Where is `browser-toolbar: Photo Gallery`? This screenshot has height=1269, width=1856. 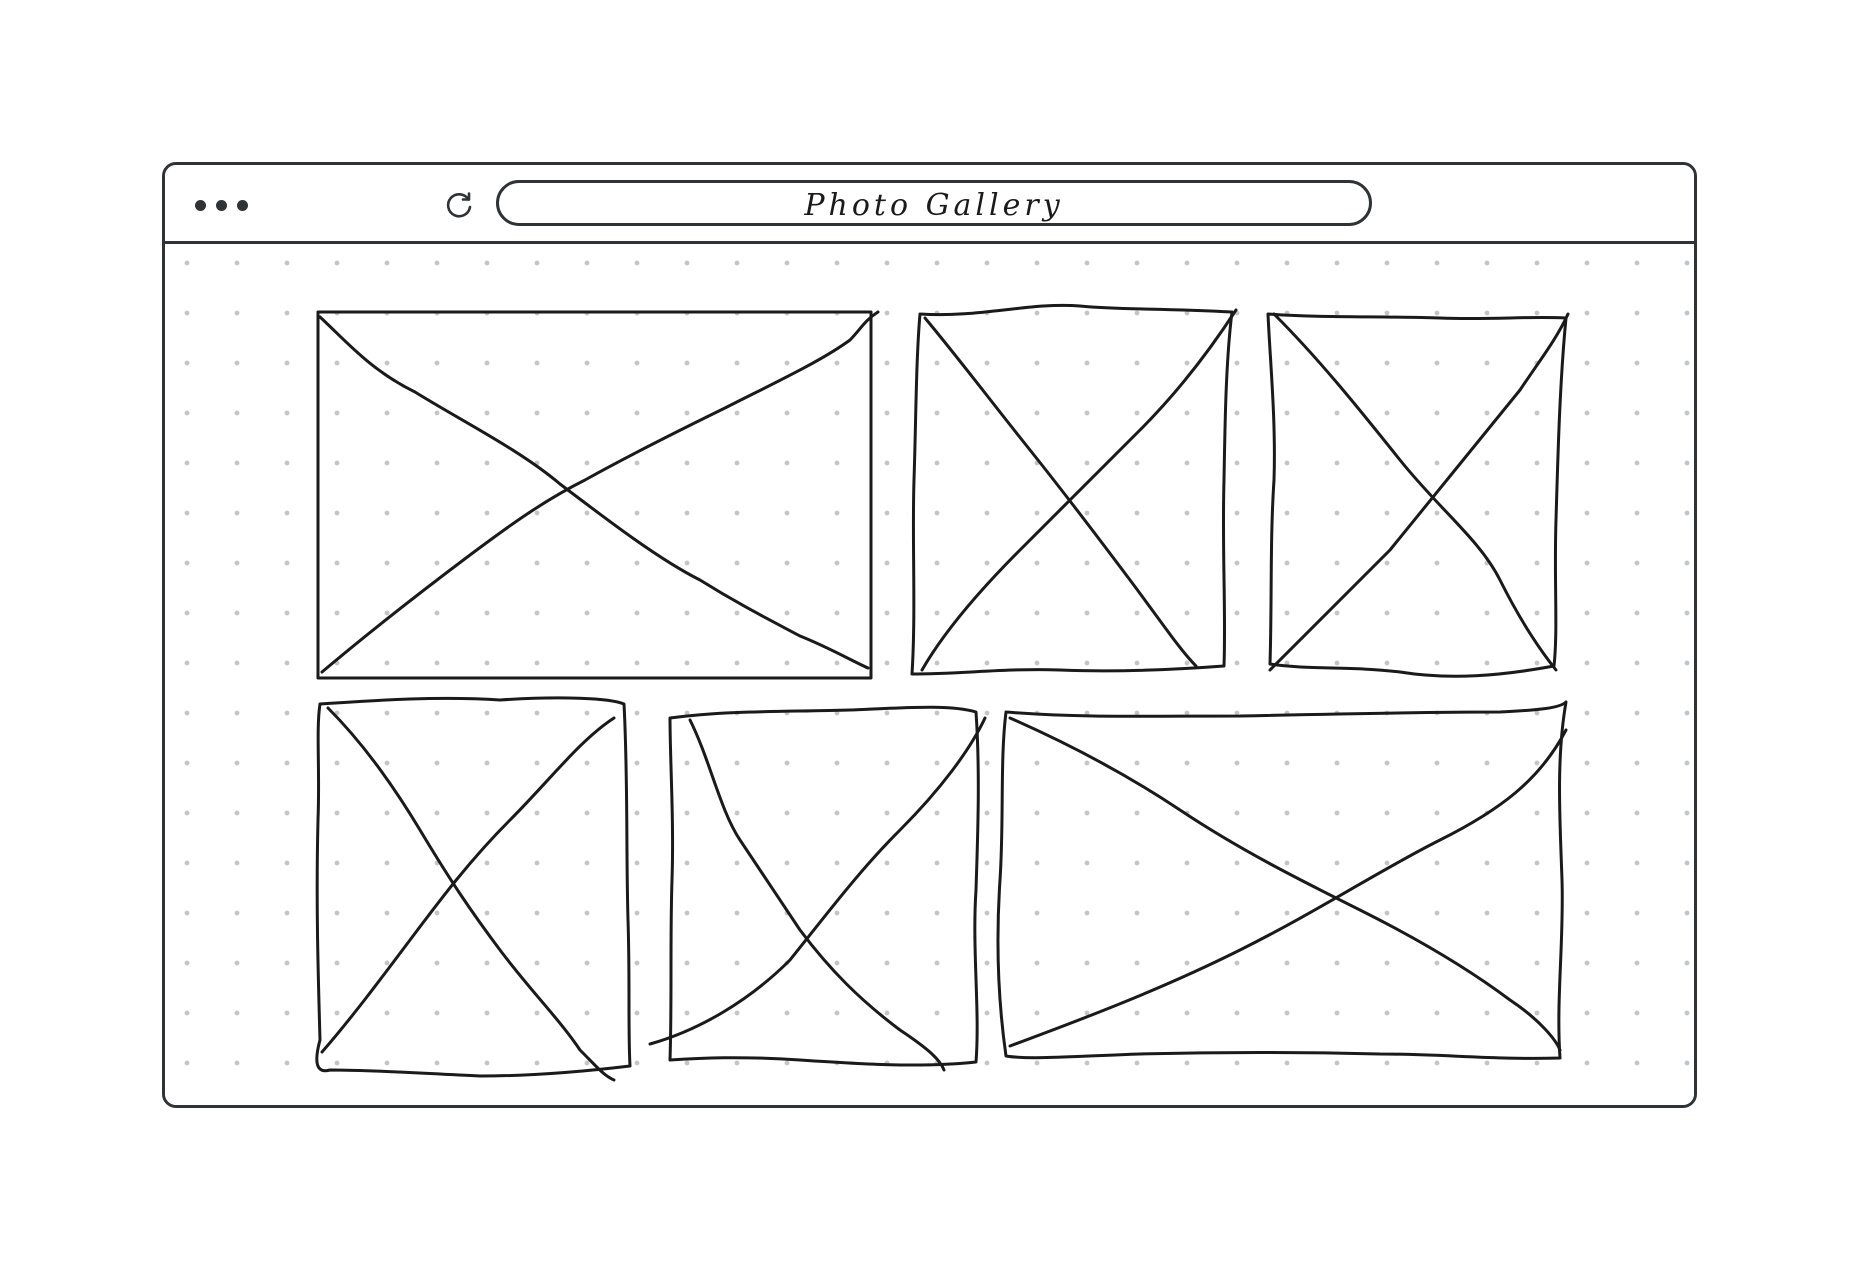
browser-toolbar: Photo Gallery is located at coordinates (929, 204).